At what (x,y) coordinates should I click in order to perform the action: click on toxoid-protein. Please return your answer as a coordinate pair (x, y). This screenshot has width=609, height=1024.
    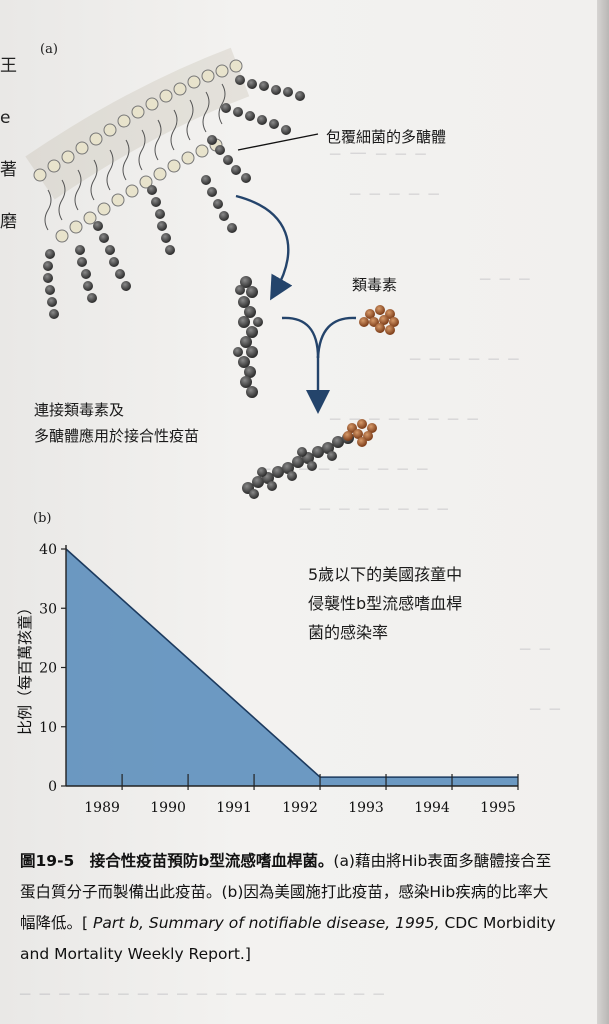
    Looking at the image, I should click on (379, 320).